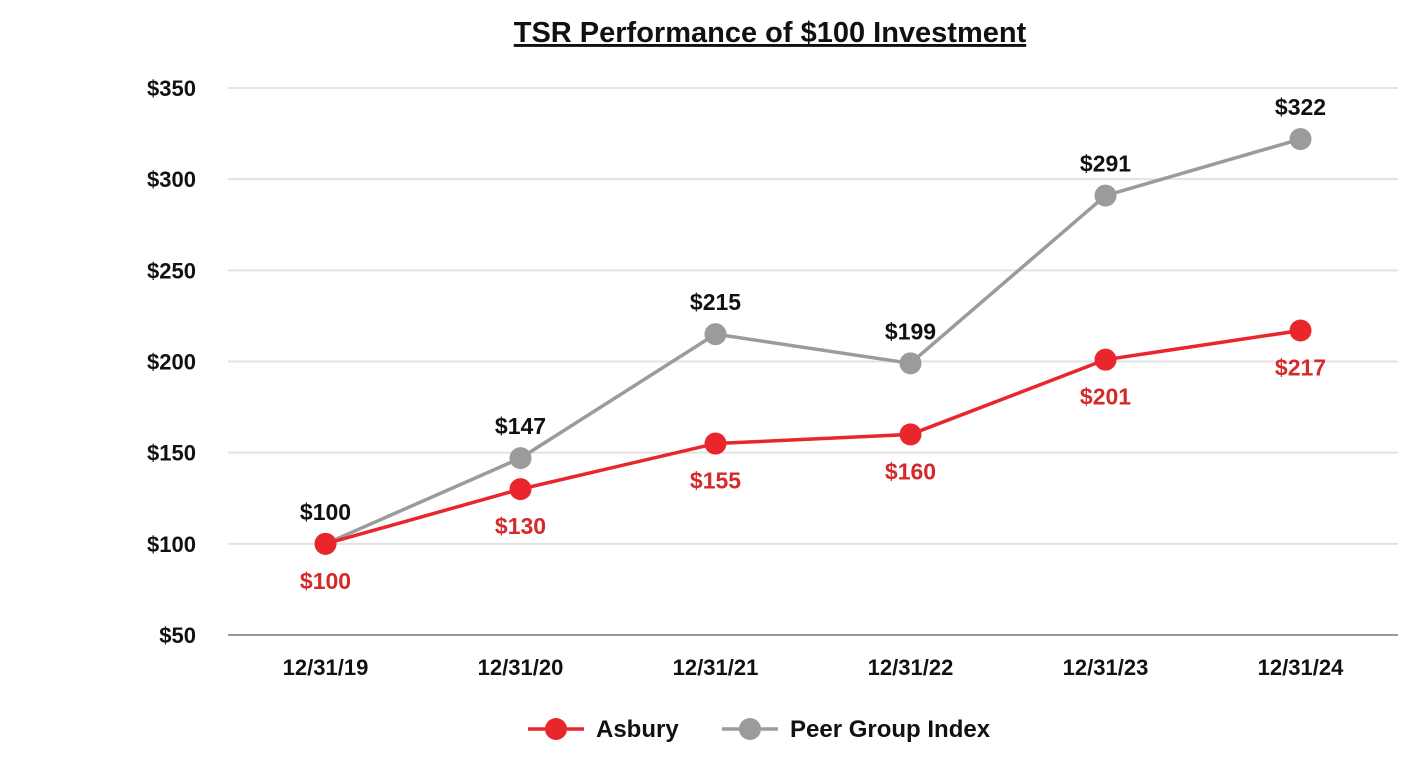  I want to click on y-tick-label: $100, so click(171, 544).